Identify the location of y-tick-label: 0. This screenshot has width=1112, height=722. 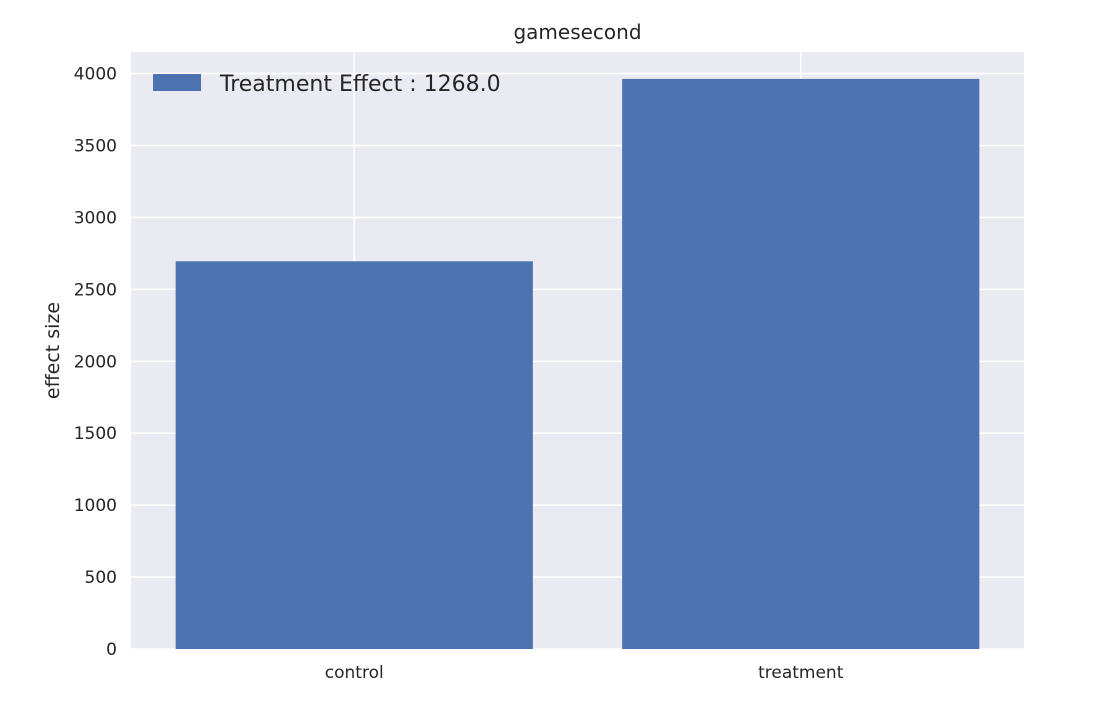
(111, 650).